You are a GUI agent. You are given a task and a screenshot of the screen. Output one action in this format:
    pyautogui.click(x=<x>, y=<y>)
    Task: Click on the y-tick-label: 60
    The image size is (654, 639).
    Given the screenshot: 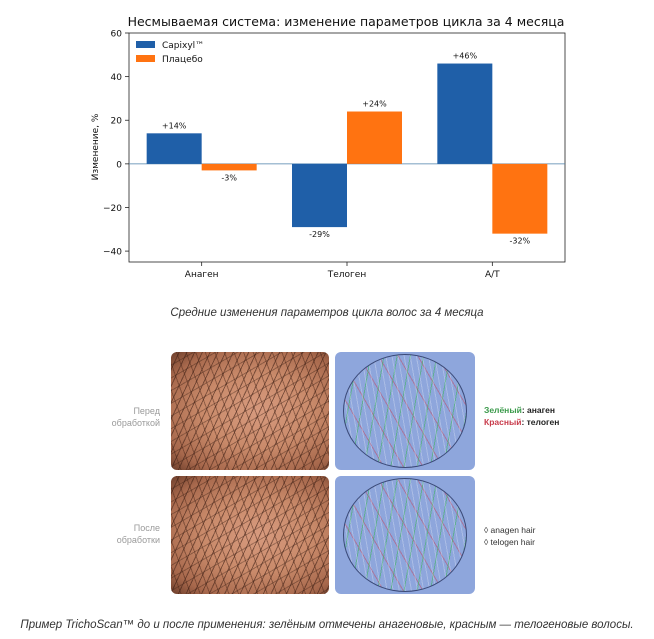 What is the action you would take?
    pyautogui.click(x=117, y=35)
    